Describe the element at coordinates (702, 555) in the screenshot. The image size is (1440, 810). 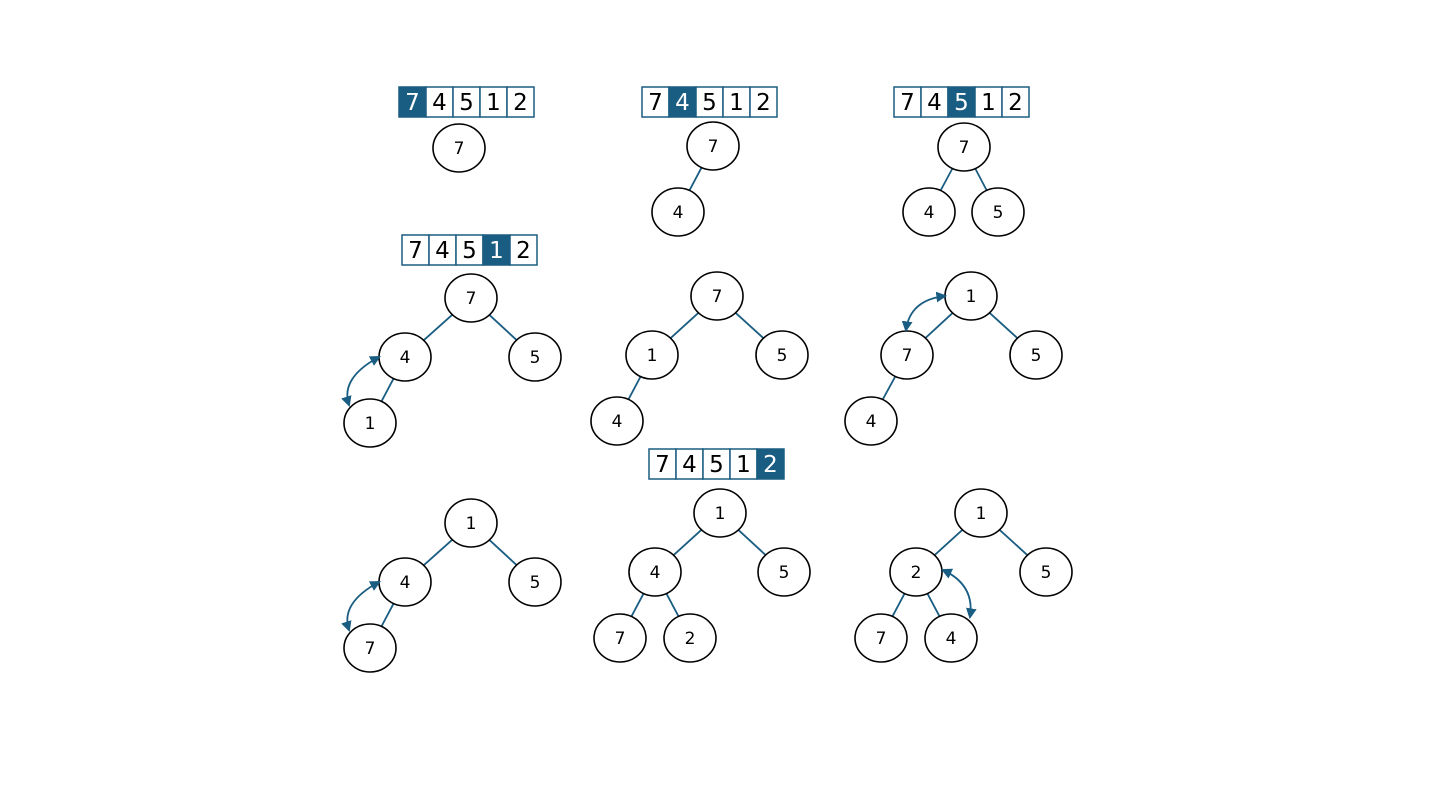
I see `heap-step-8: 7 4 5 1 214 57 2` at that location.